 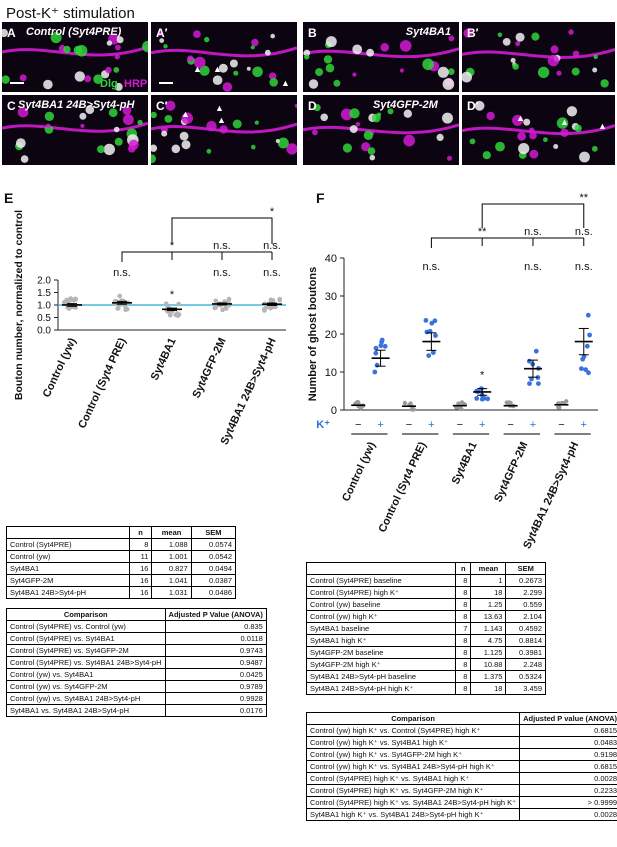 I want to click on table-cell: 0.6815, so click(x=568, y=766).